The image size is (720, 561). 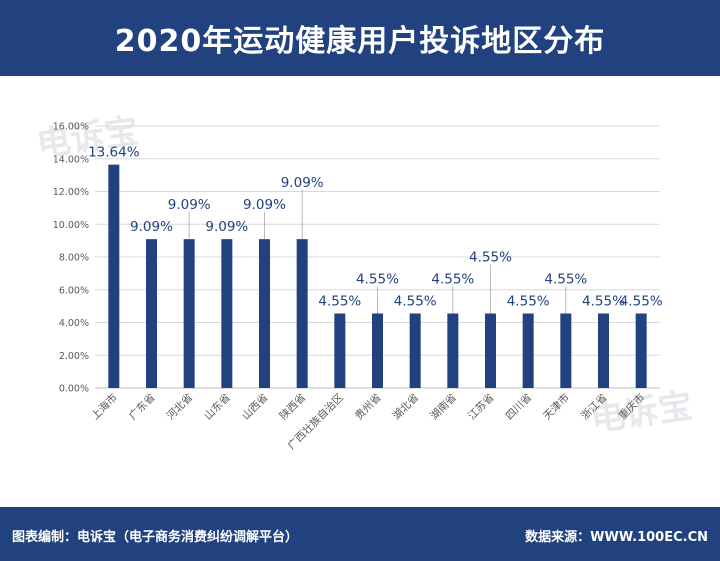 What do you see at coordinates (480, 406) in the screenshot?
I see `x-tick-label: 江苏省` at bounding box center [480, 406].